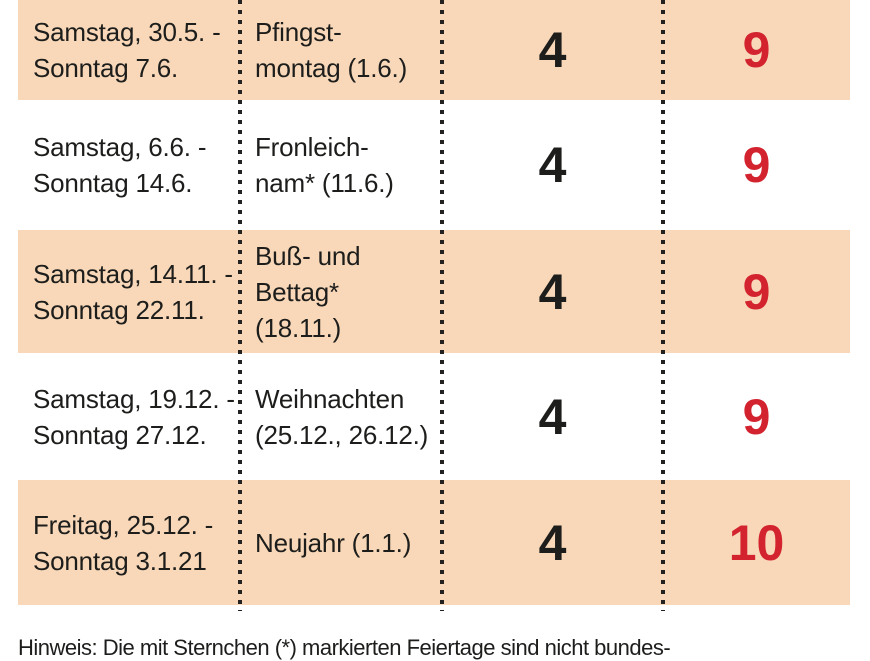 The image size is (870, 661). What do you see at coordinates (120, 165) in the screenshot?
I see `period-cell: Samstag, 6.6. - Sonntag 14.6.` at bounding box center [120, 165].